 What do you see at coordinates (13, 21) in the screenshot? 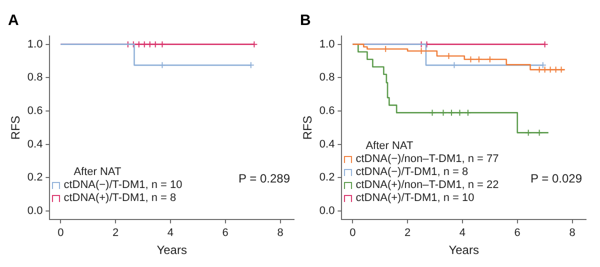
I see `chart-title: A` at bounding box center [13, 21].